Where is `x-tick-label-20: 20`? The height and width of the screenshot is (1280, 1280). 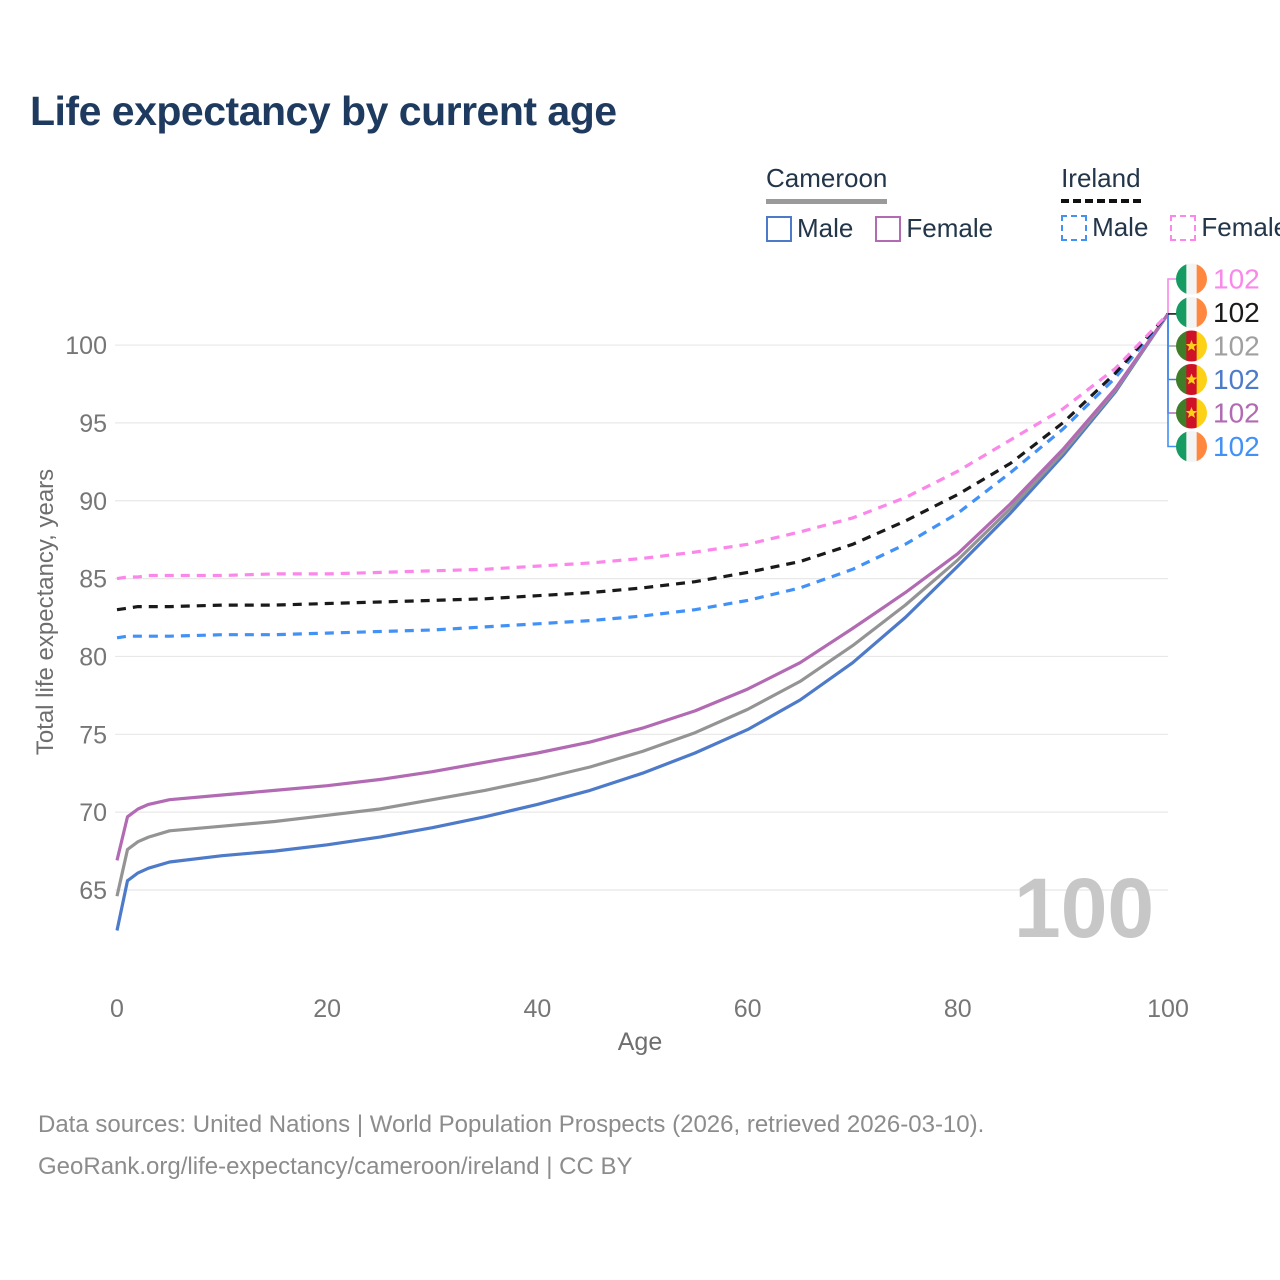
x-tick-label-20: 20 is located at coordinates (327, 1009).